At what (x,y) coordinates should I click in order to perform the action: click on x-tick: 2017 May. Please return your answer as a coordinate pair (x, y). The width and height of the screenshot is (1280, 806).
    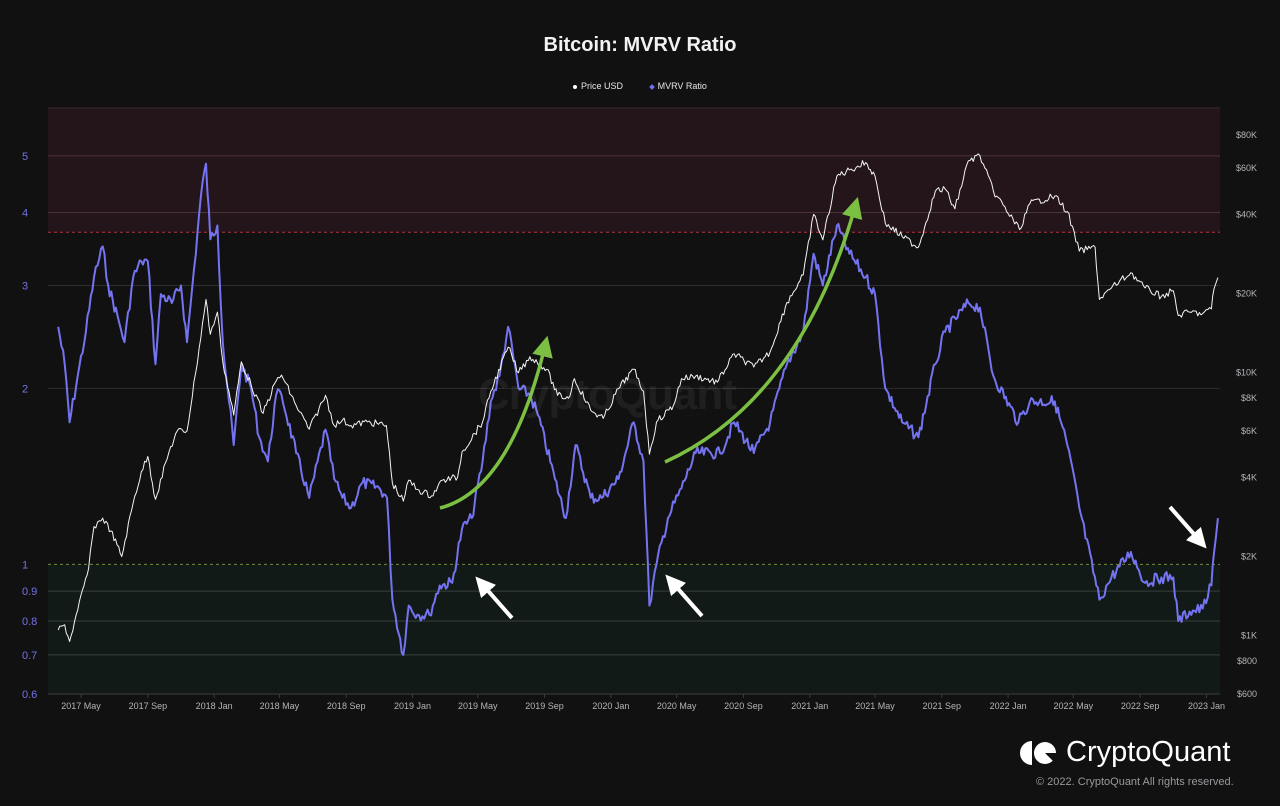
    Looking at the image, I should click on (81, 706).